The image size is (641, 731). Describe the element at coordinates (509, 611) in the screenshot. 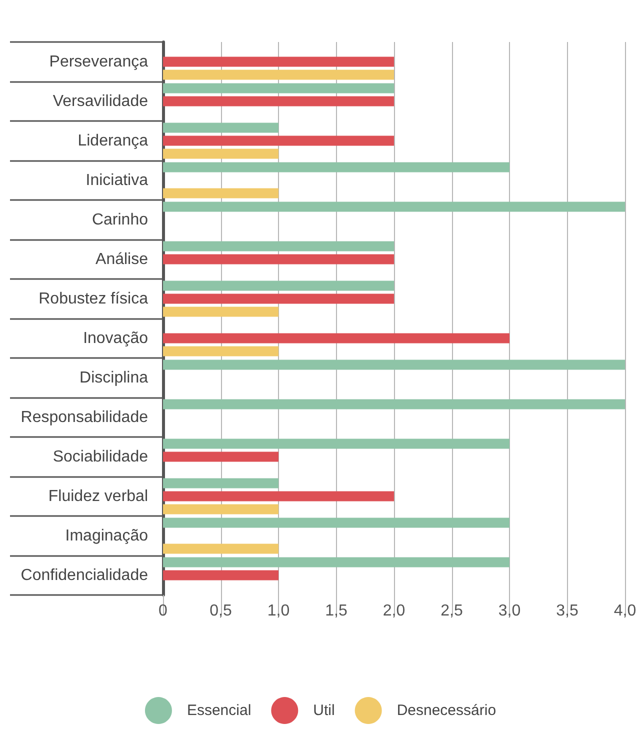

I see `x-tick-label: 3,0` at that location.